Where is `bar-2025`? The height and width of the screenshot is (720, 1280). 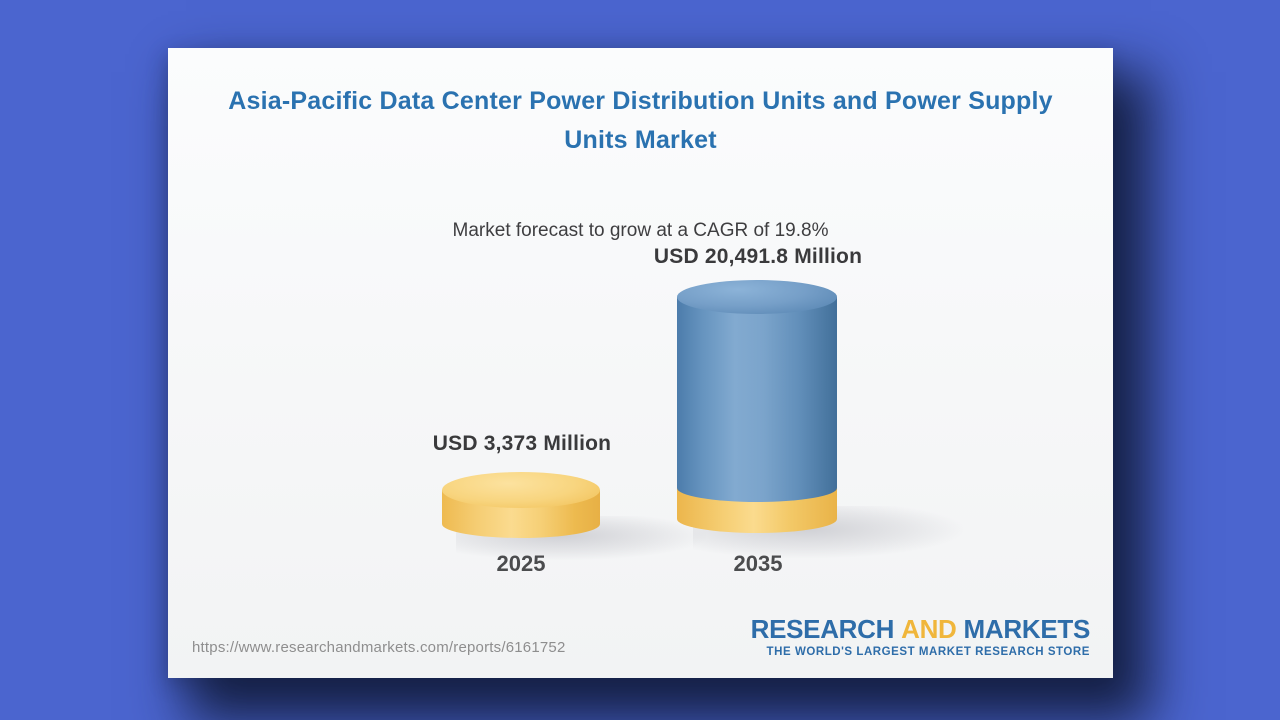
bar-2025 is located at coordinates (521, 505).